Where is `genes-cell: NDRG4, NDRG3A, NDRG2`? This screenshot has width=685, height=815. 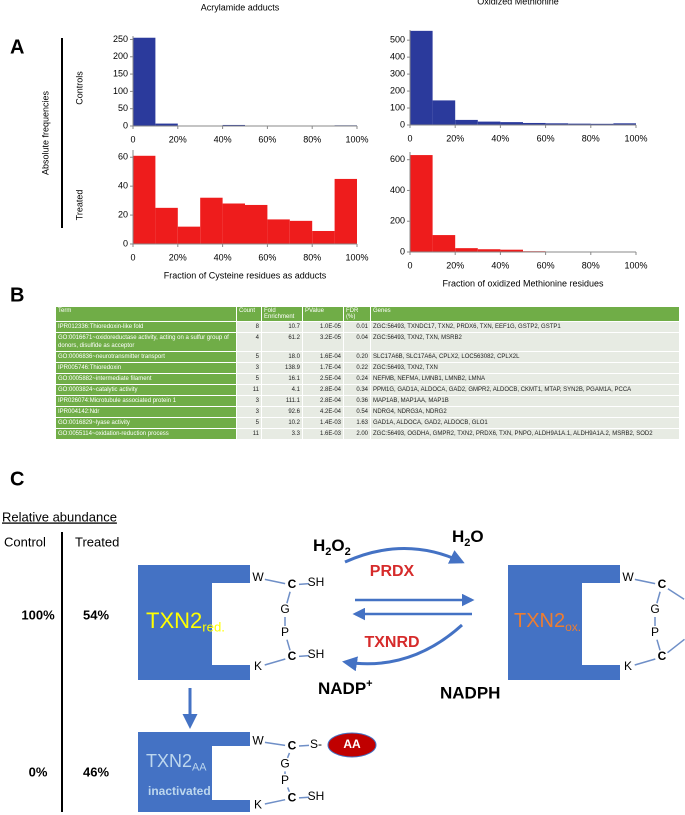 genes-cell: NDRG4, NDRG3A, NDRG2 is located at coordinates (525, 412).